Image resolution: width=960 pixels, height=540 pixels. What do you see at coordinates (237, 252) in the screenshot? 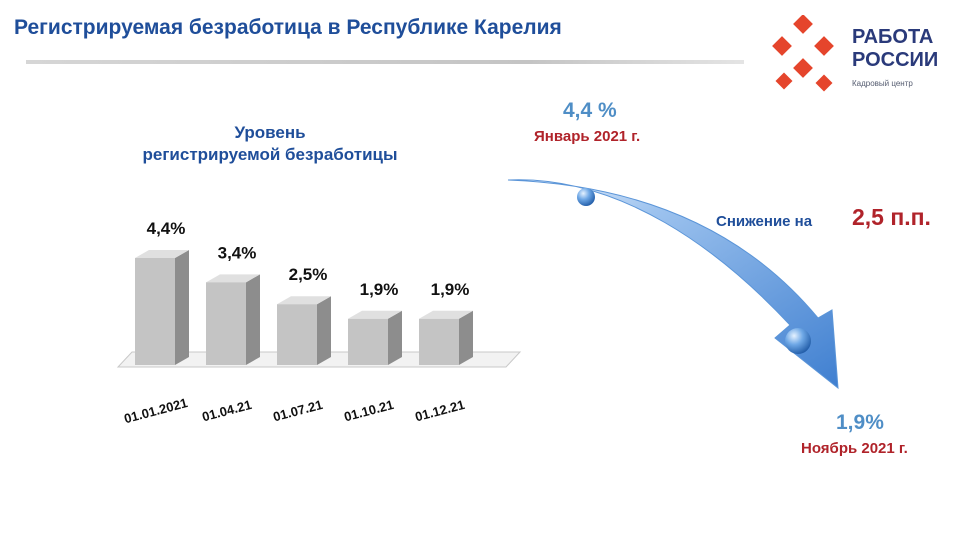
I see `bar-value-label: 3,4%` at bounding box center [237, 252].